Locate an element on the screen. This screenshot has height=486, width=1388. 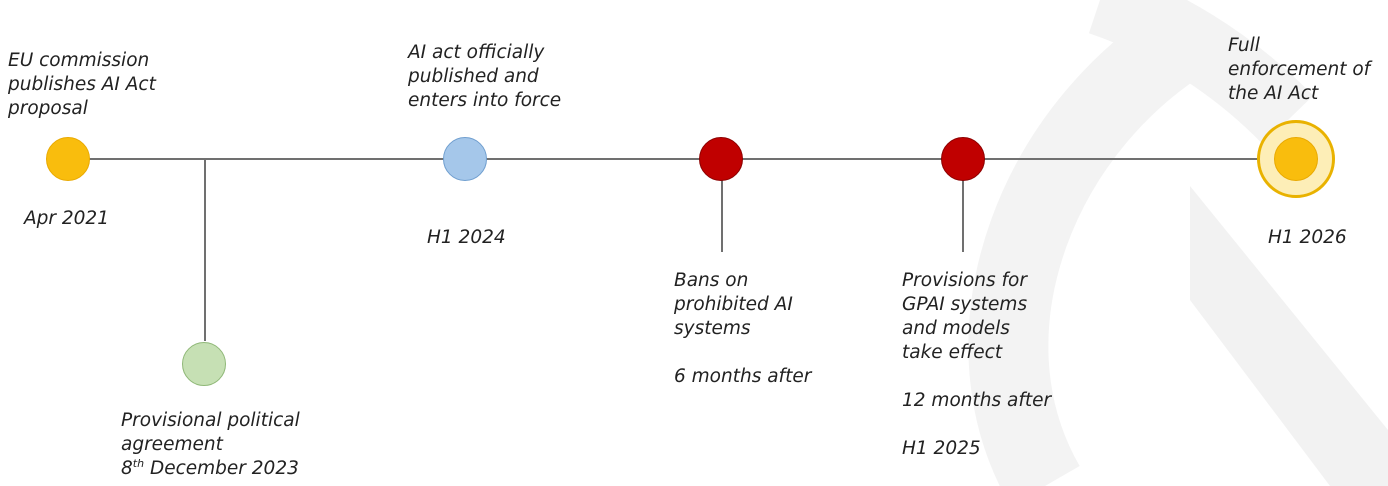
milestone-date-agreement: 8th December 2023 is located at coordinates (210, 469).